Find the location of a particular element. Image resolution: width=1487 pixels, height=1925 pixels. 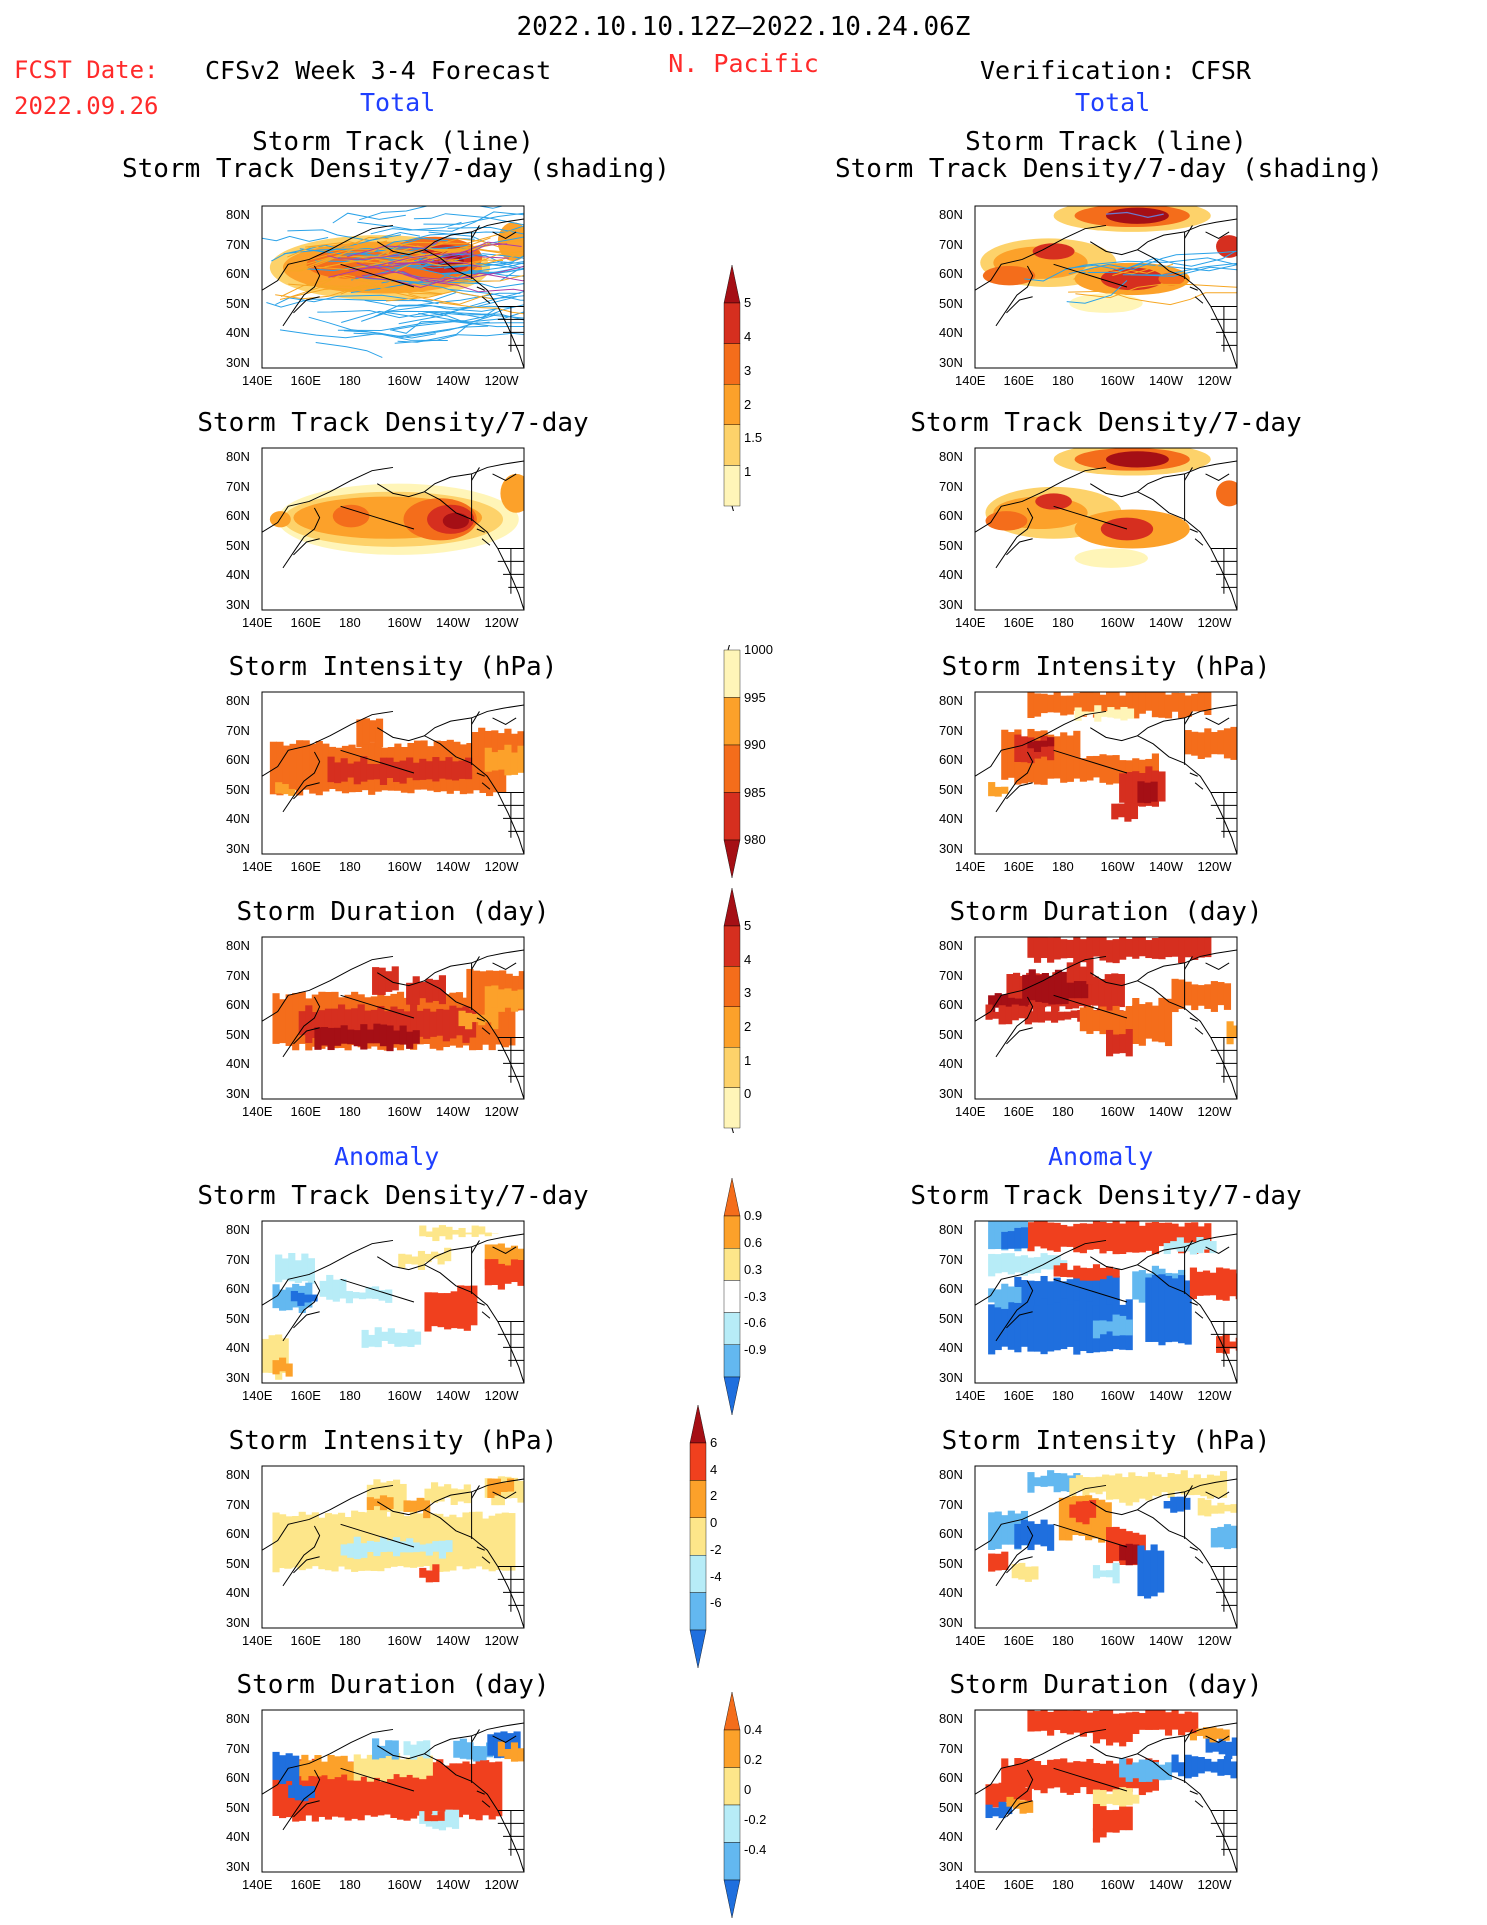

forecast-title: CFSv2 Week 3-4 Forecast is located at coordinates (378, 70).